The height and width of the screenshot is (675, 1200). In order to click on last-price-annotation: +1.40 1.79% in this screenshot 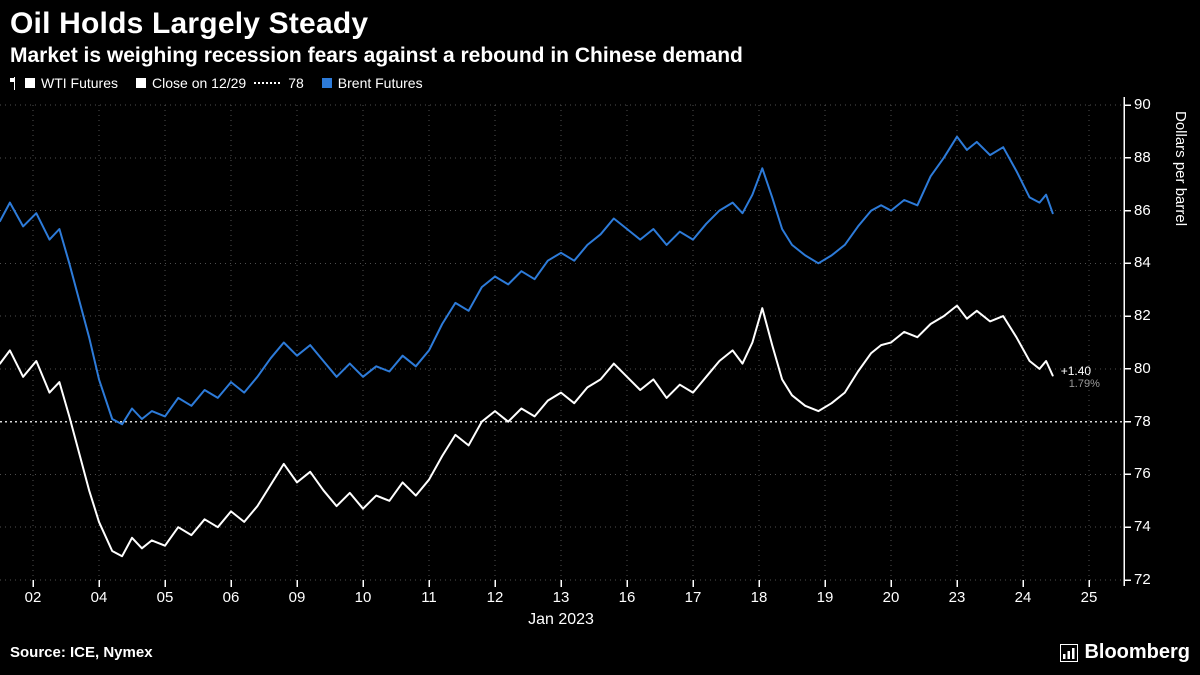, I will do `click(1080, 378)`.